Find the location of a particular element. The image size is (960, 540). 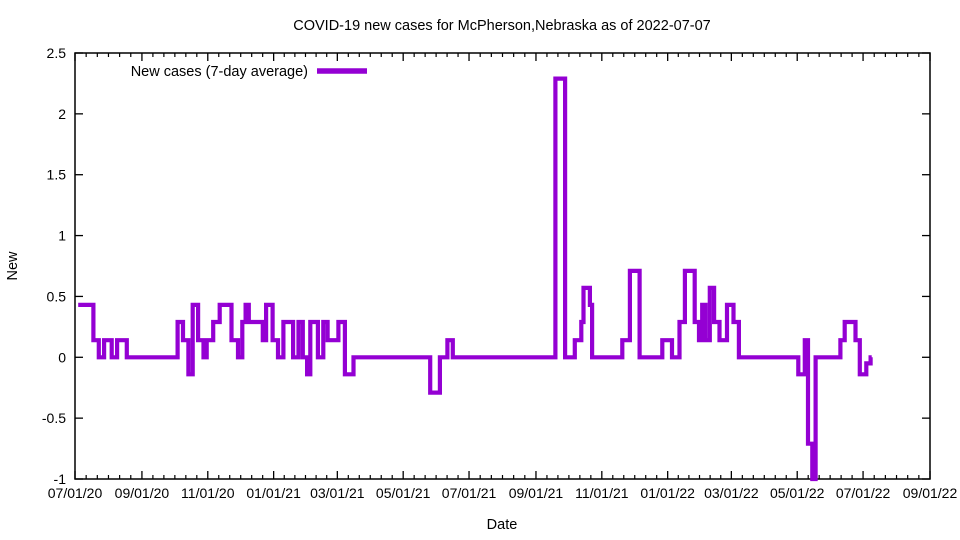

y-tick-label: -1 is located at coordinates (60, 479).